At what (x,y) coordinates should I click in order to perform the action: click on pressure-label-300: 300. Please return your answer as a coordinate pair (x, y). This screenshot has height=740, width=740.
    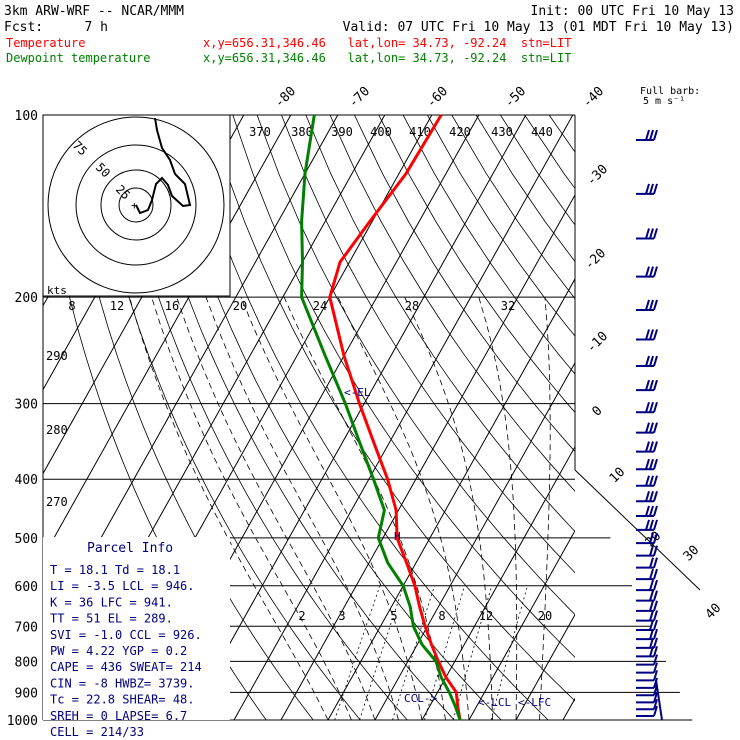
    Looking at the image, I should click on (26, 405).